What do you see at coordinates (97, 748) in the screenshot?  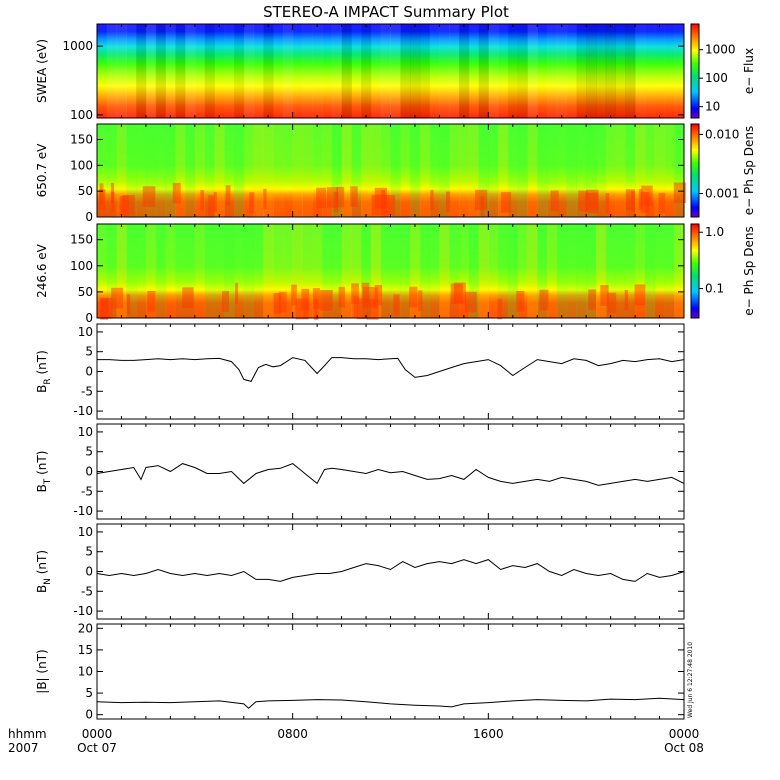 I see `date-label: Oct 07` at bounding box center [97, 748].